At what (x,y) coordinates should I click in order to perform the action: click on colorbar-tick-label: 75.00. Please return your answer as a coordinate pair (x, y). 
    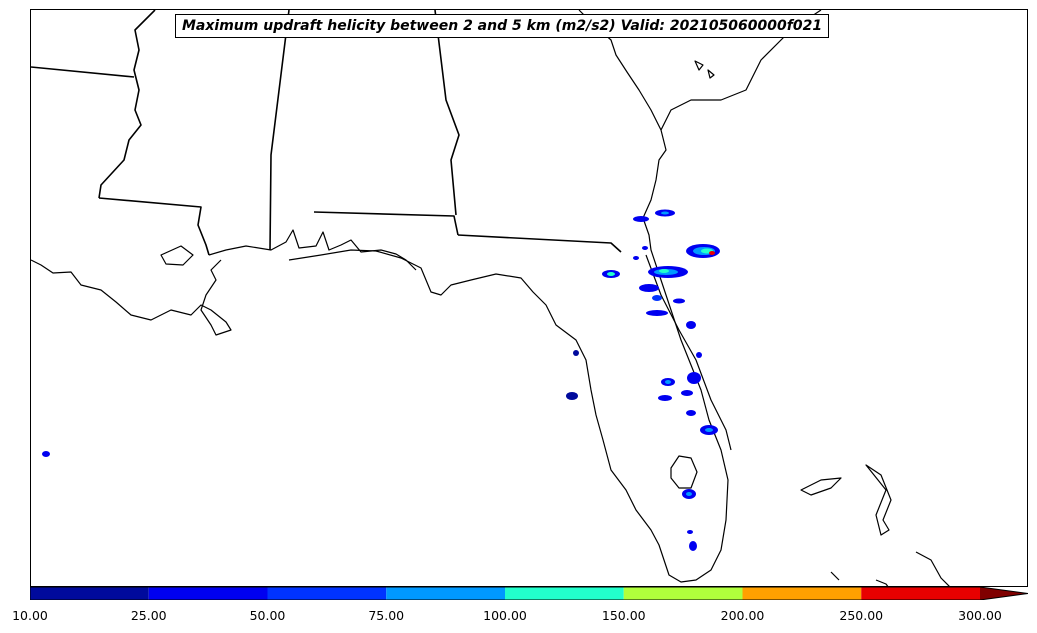
    Looking at the image, I should click on (386, 615).